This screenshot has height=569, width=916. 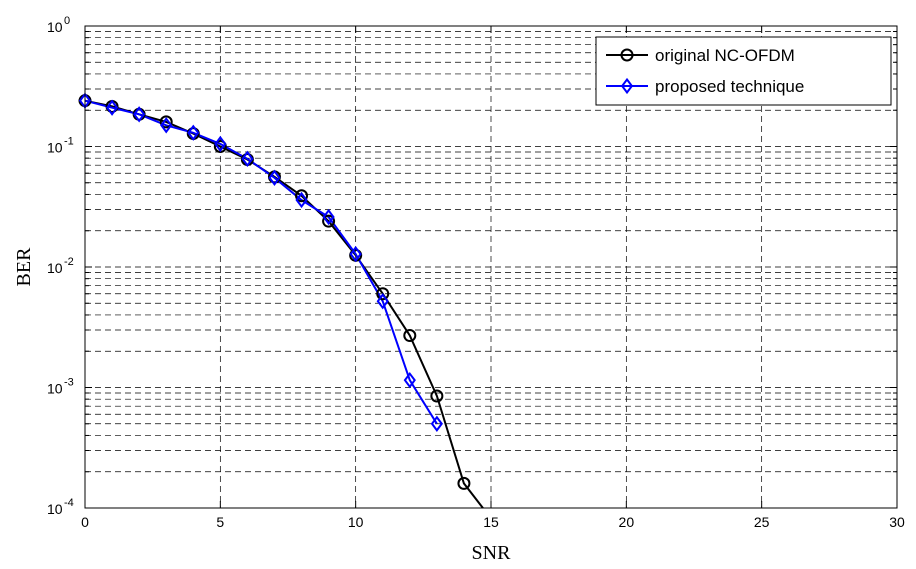 What do you see at coordinates (220, 522) in the screenshot?
I see `x-tick-label: 5` at bounding box center [220, 522].